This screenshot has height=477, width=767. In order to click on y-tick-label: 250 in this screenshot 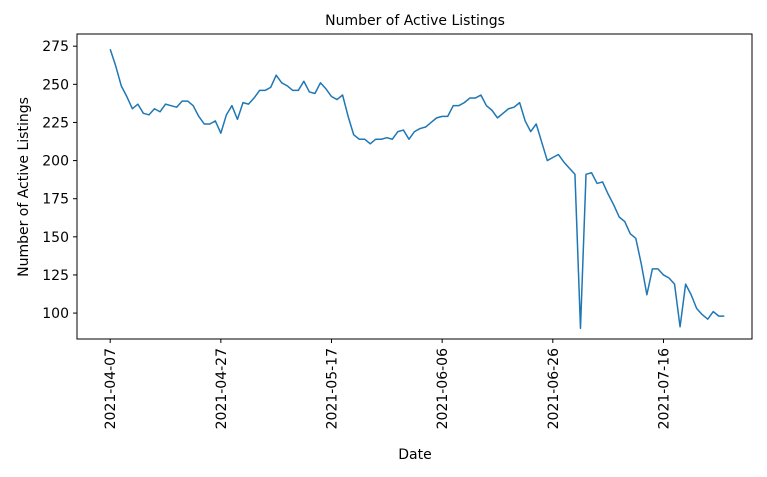, I will do `click(55, 85)`.